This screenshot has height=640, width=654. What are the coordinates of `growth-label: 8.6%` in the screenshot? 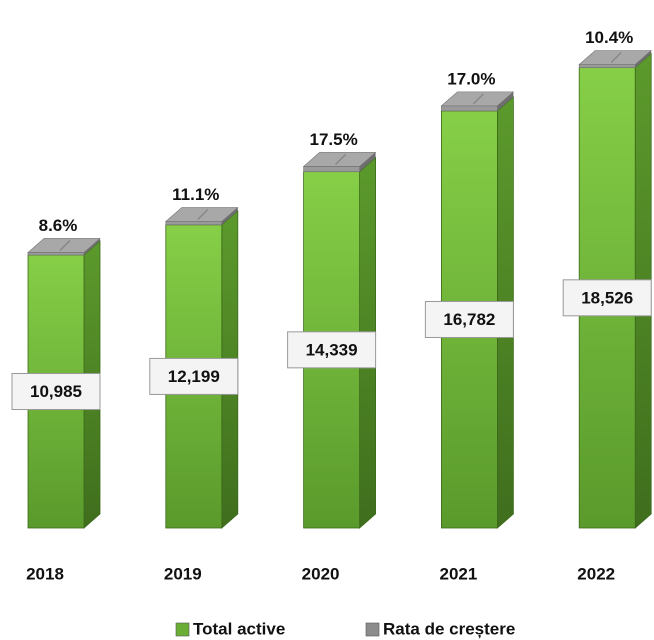 It's located at (58, 225).